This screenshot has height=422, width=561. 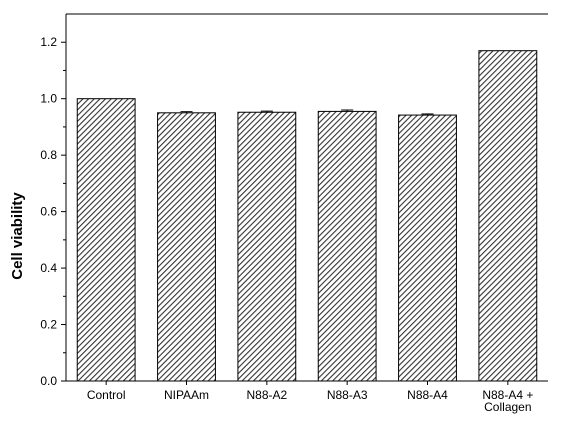 What do you see at coordinates (17, 236) in the screenshot?
I see `y-axis-title: Cell viability` at bounding box center [17, 236].